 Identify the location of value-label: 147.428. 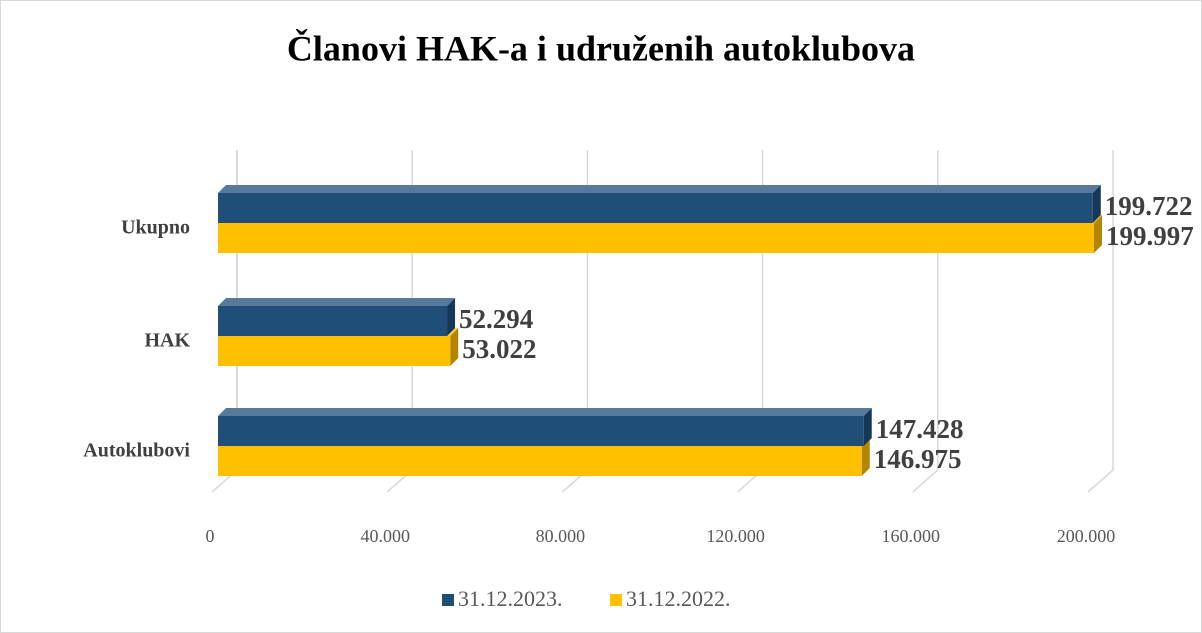
(920, 429).